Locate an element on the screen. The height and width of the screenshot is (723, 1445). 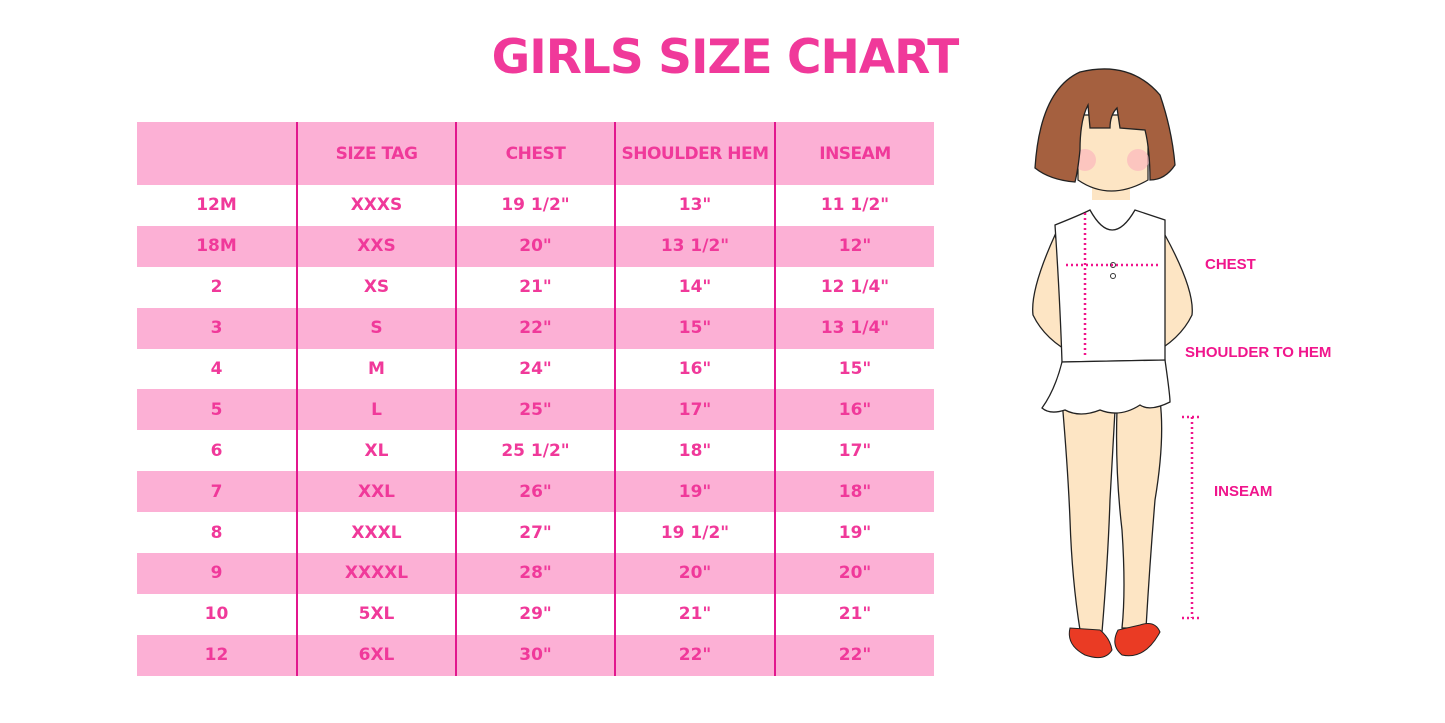
table-cell: 18M is located at coordinates (217, 246).